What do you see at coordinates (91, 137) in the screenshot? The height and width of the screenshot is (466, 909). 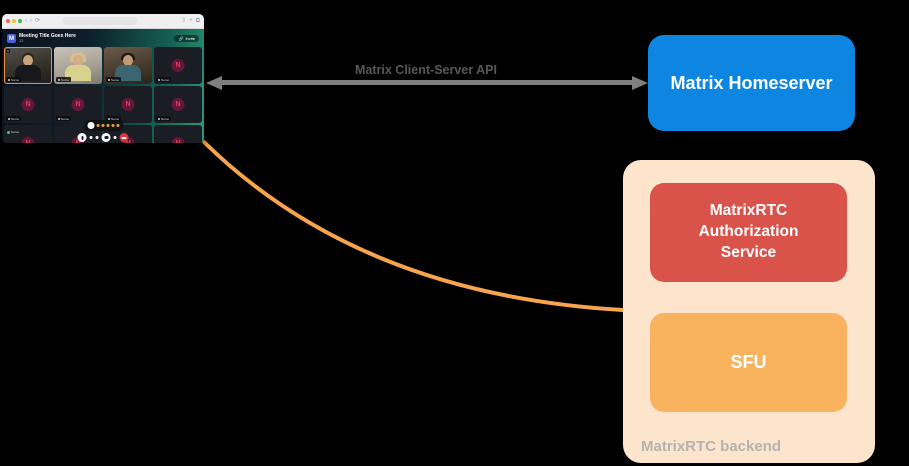 I see `screenshare-button` at bounding box center [91, 137].